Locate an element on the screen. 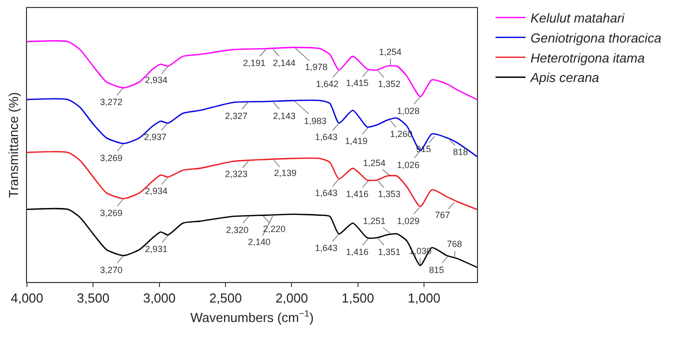  x-tick-label: 2,500 is located at coordinates (225, 298).